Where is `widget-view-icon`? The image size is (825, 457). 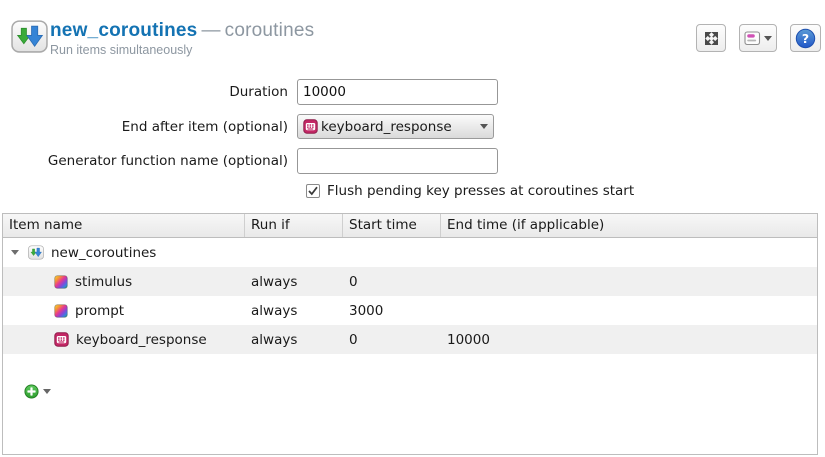 widget-view-icon is located at coordinates (752, 38).